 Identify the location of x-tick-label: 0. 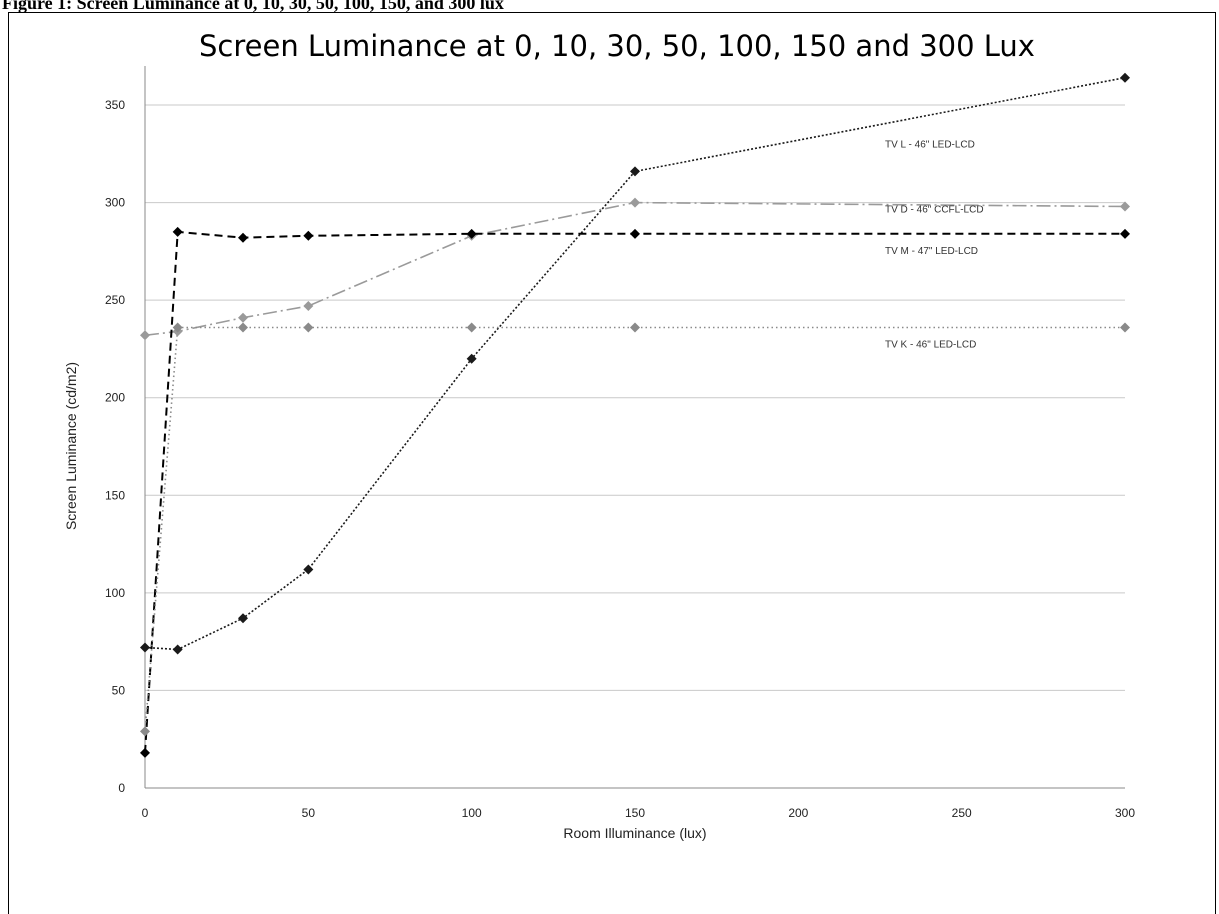
(145, 813).